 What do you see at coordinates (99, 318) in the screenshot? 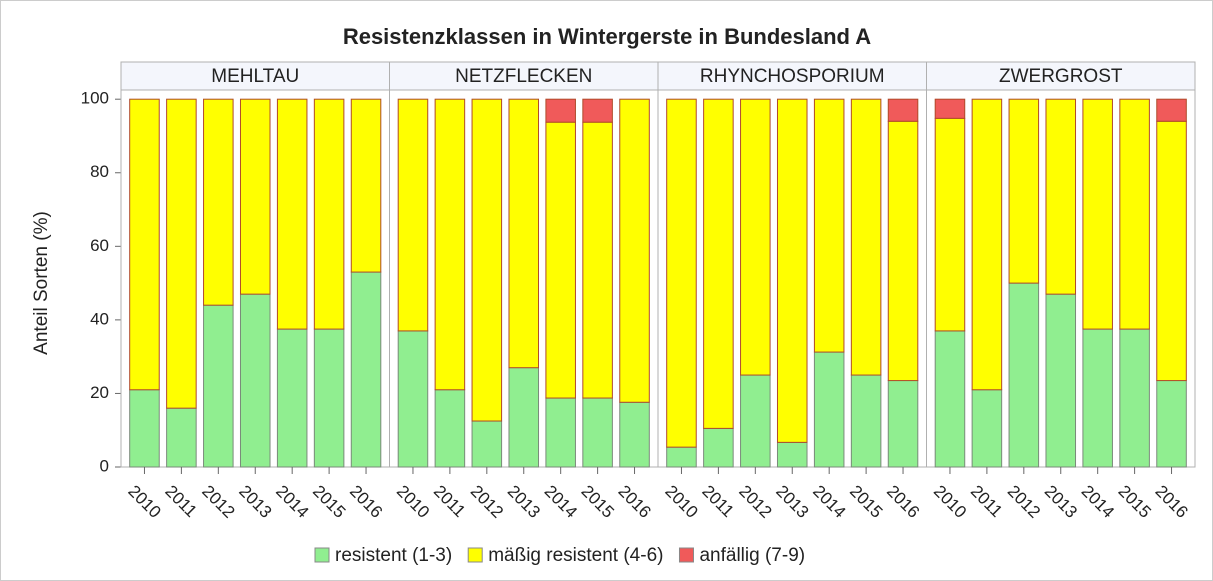
I see `y-tick-label: 40` at bounding box center [99, 318].